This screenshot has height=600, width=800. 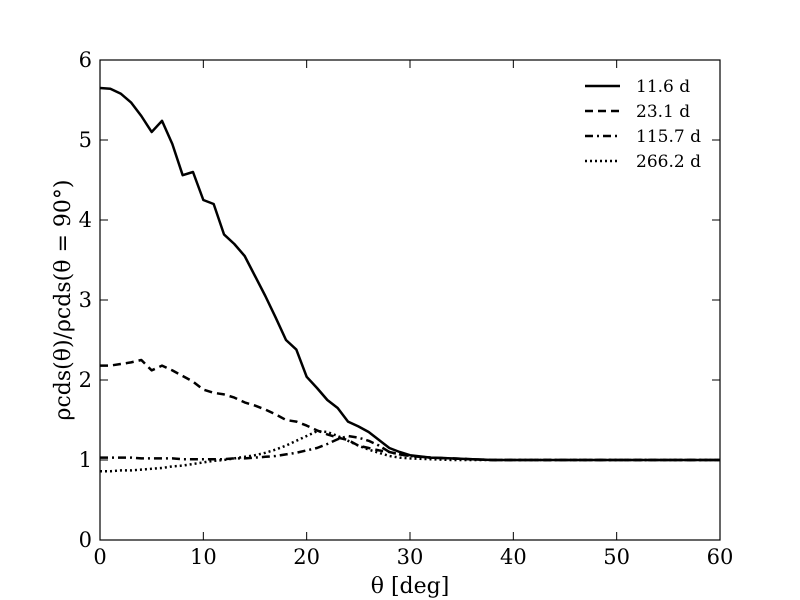 I want to click on legend-label: 11.6 d, so click(x=663, y=87).